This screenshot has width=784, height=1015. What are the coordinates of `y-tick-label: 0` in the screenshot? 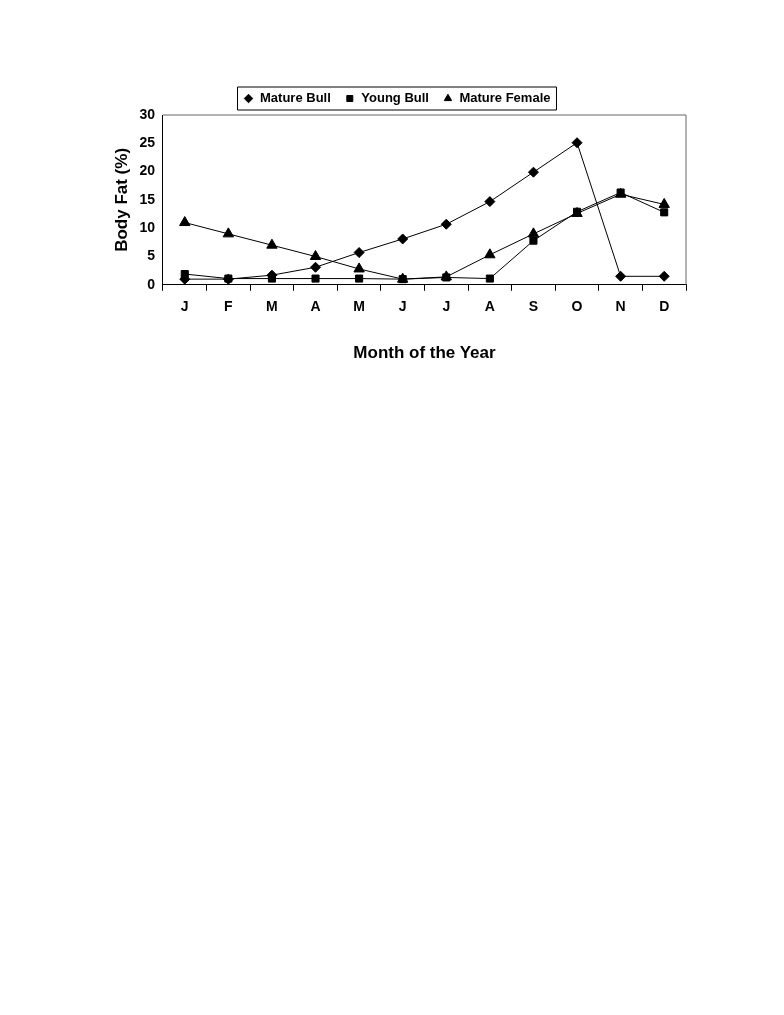 It's located at (151, 283).